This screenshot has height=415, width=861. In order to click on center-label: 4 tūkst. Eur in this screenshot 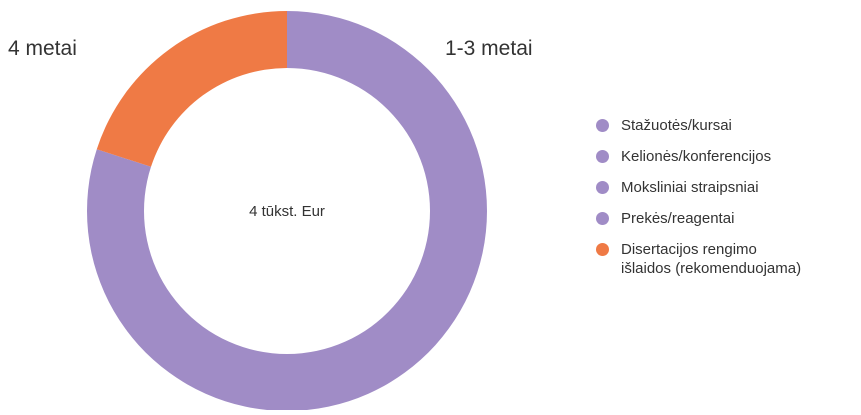, I will do `click(287, 211)`.